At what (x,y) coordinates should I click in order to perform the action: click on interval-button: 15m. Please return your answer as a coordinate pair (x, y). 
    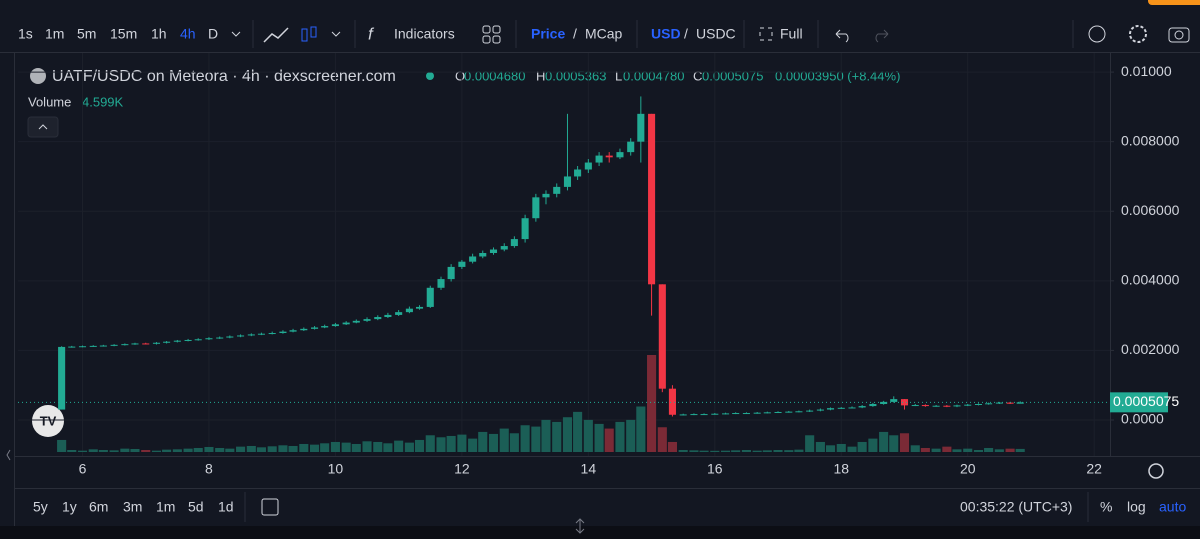
    Looking at the image, I should click on (123, 34).